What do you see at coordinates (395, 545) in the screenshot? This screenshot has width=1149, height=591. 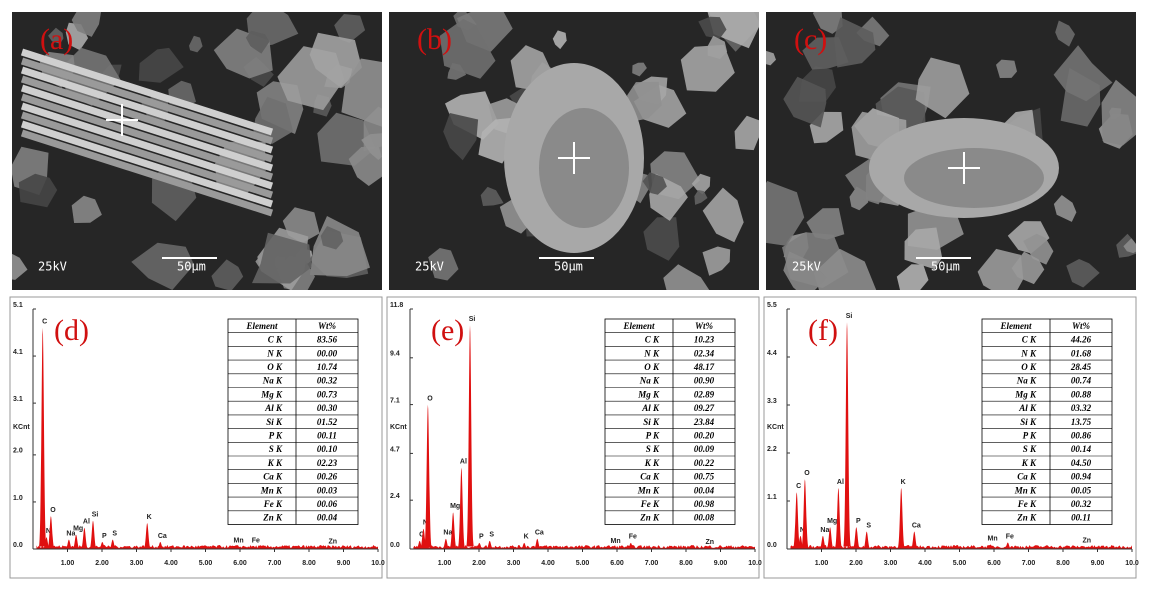 I see `y-tick-label: 0.0` at bounding box center [395, 545].